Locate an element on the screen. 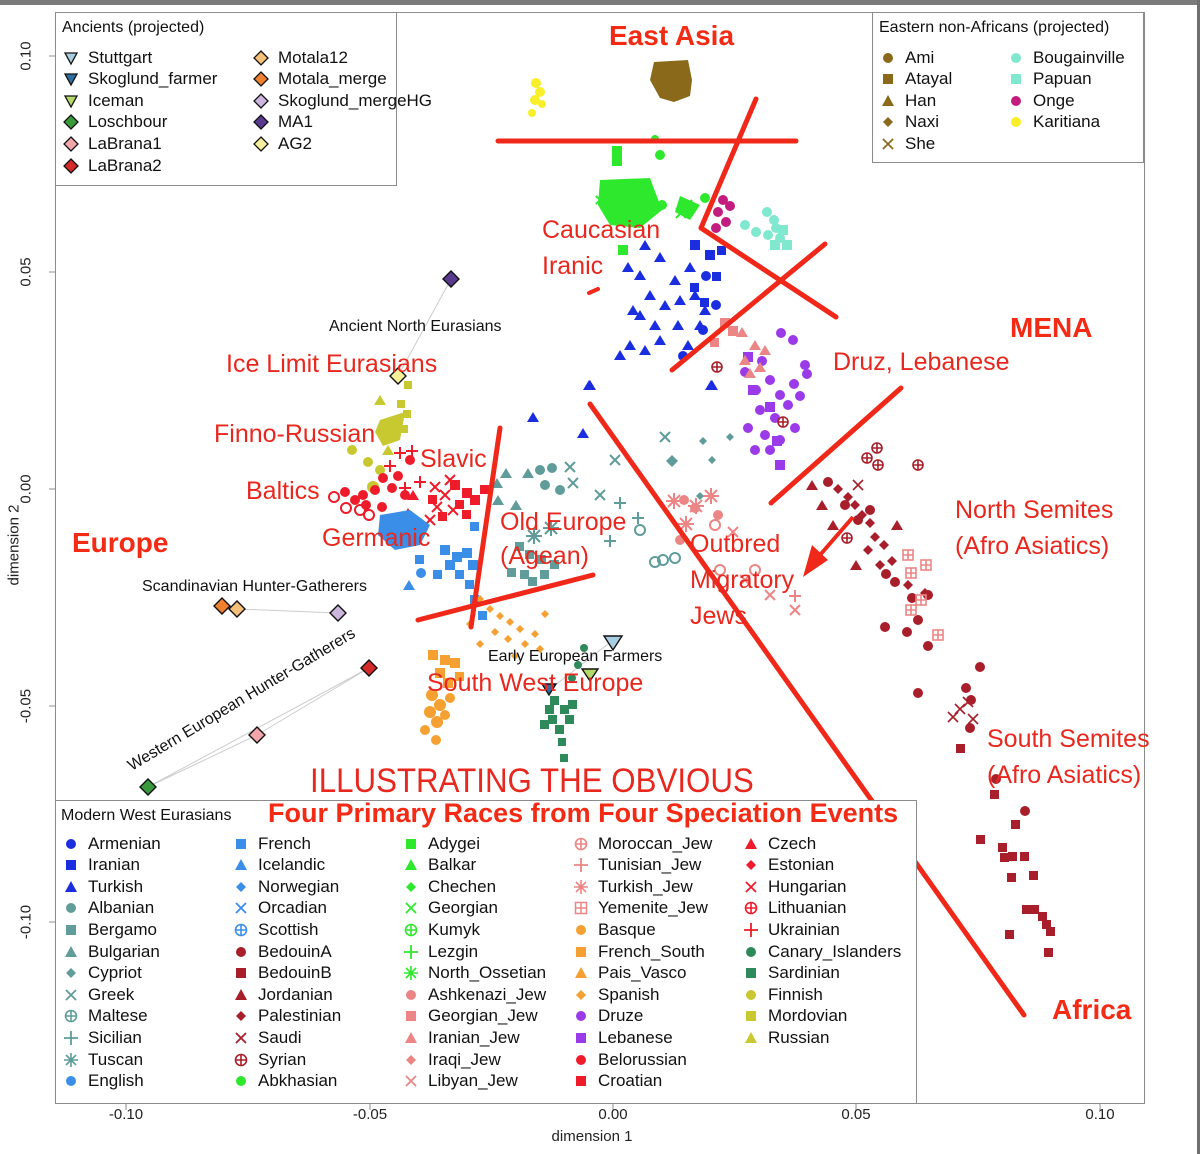 The width and height of the screenshot is (1200, 1154). cluster-north-semites-marks is located at coordinates (817, 452).